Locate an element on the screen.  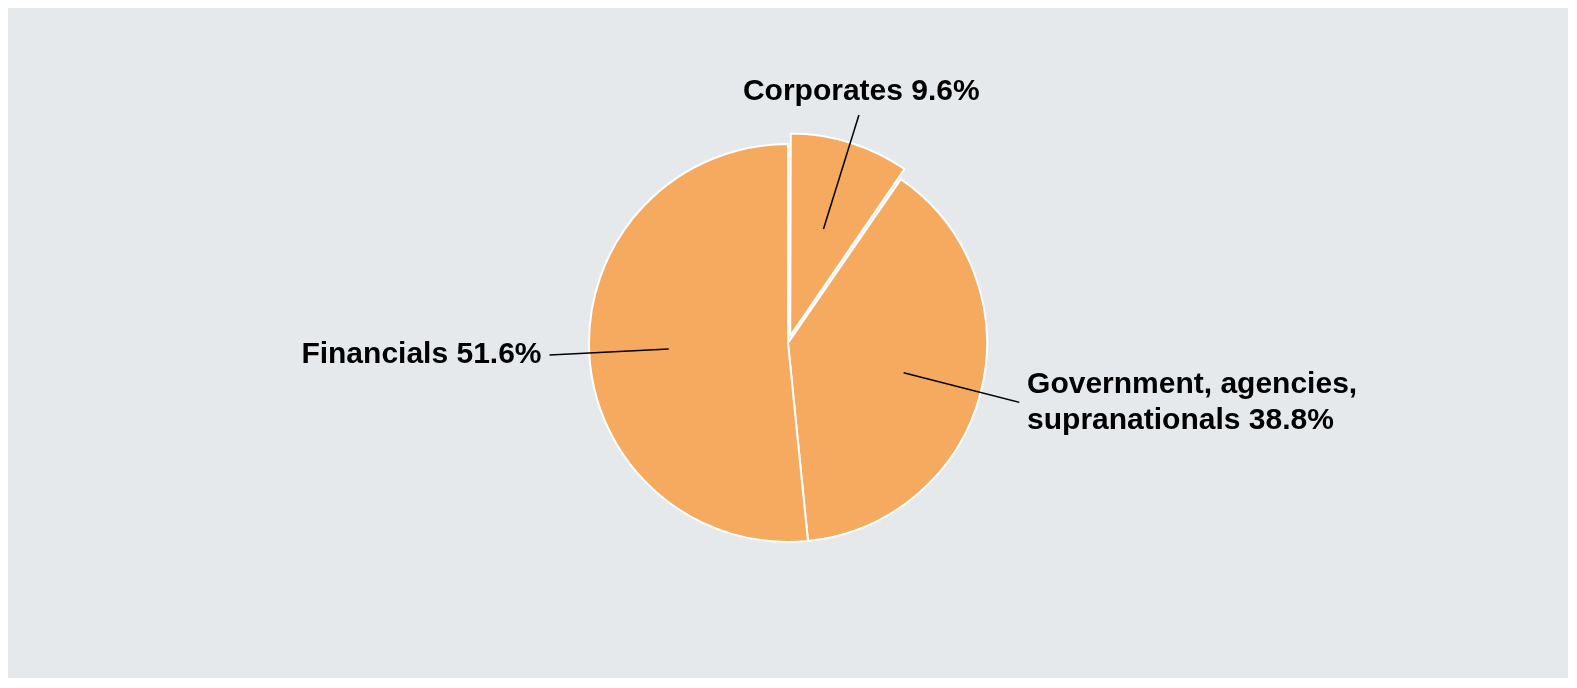
slice-label: Government, agencies, supranationals 38.8% is located at coordinates (1192, 400).